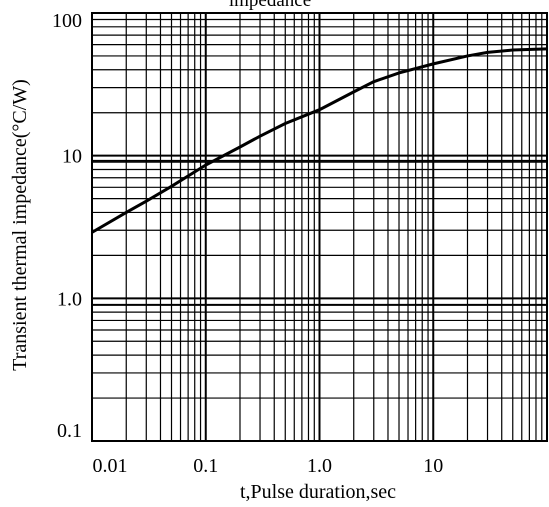 This screenshot has height=507, width=549. I want to click on y-tick-label: 10, so click(72, 157).